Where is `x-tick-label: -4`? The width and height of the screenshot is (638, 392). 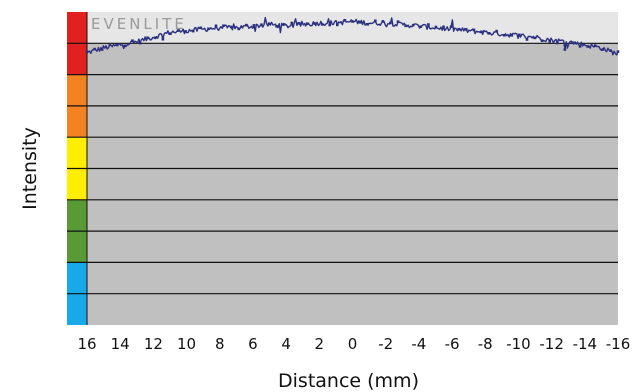
x-tick-label: -4 is located at coordinates (418, 344).